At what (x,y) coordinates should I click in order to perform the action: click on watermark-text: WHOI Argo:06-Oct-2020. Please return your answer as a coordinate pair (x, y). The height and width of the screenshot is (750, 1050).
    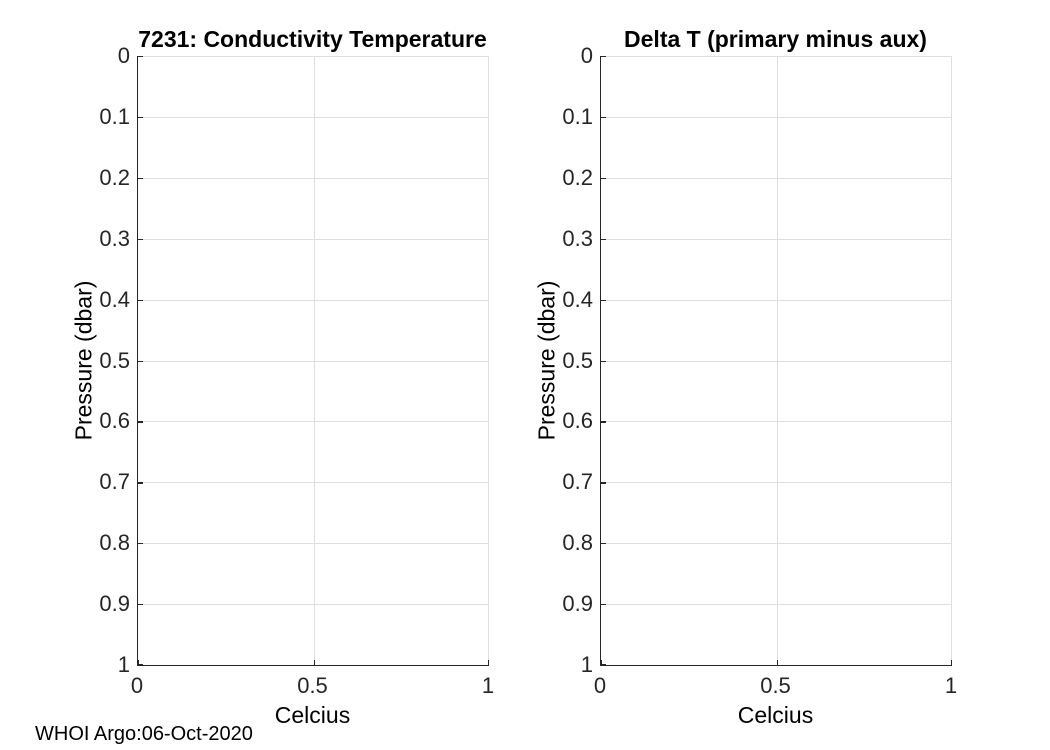
    Looking at the image, I should click on (144, 734).